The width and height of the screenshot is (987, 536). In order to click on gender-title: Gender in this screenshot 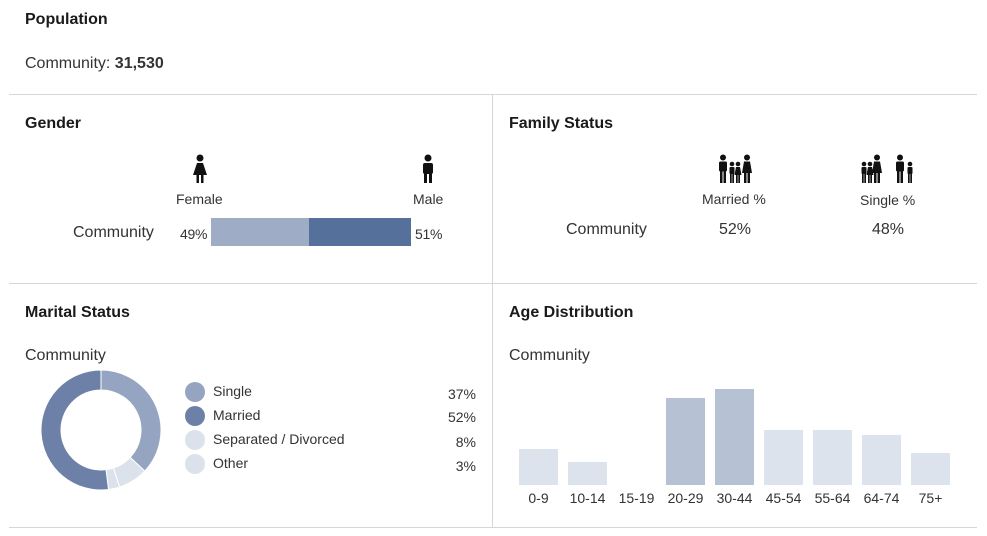, I will do `click(53, 123)`.